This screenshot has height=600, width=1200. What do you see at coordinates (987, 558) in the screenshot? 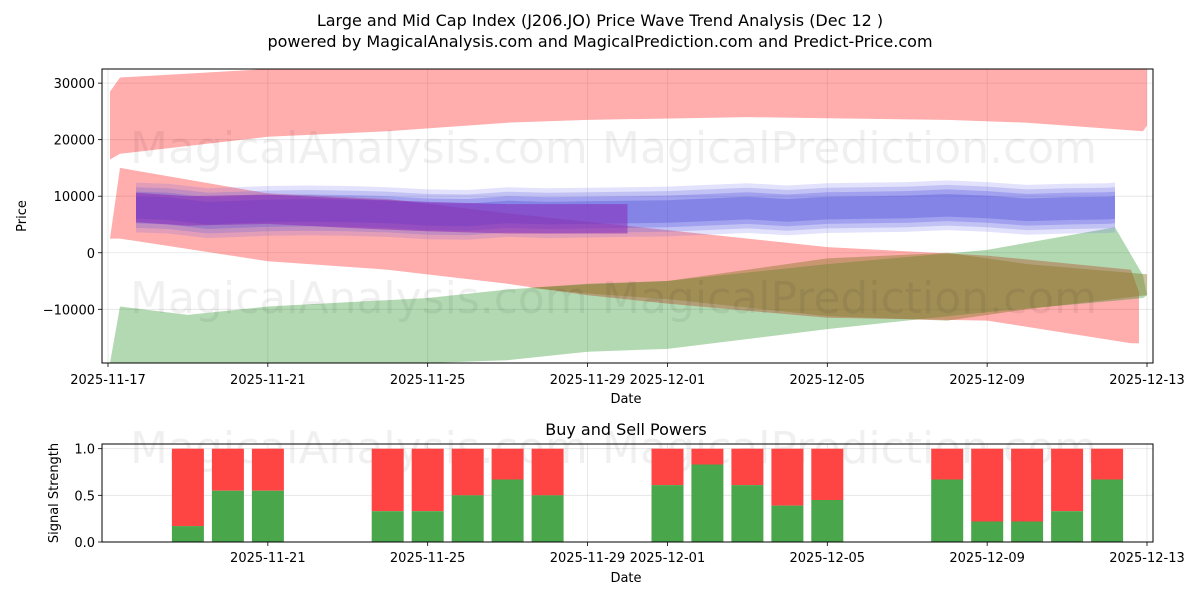
I see `signal-x-tick-label: 2025-12-09` at bounding box center [987, 558].